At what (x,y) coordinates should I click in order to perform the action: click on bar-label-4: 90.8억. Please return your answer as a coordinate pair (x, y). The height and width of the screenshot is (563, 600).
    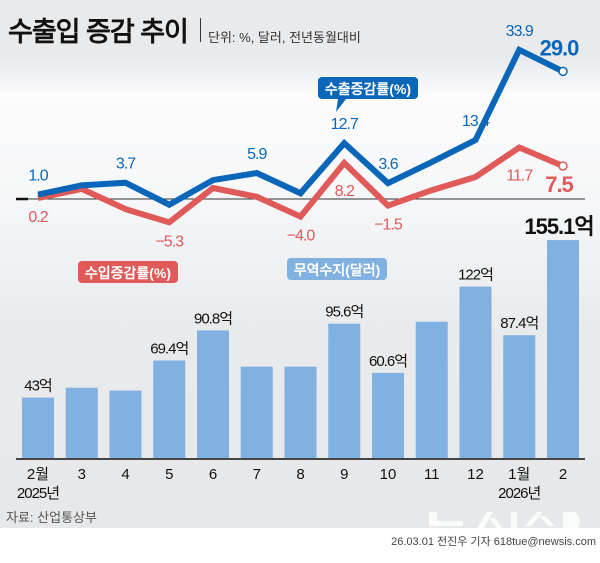
    Looking at the image, I should click on (213, 318).